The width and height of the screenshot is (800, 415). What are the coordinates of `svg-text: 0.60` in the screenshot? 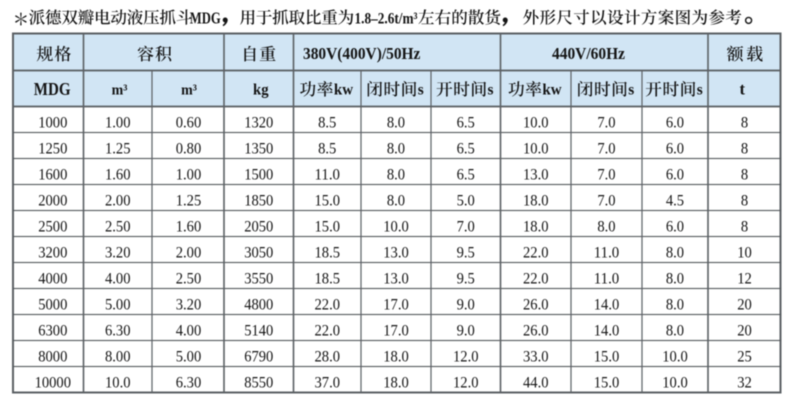 It's located at (189, 123).